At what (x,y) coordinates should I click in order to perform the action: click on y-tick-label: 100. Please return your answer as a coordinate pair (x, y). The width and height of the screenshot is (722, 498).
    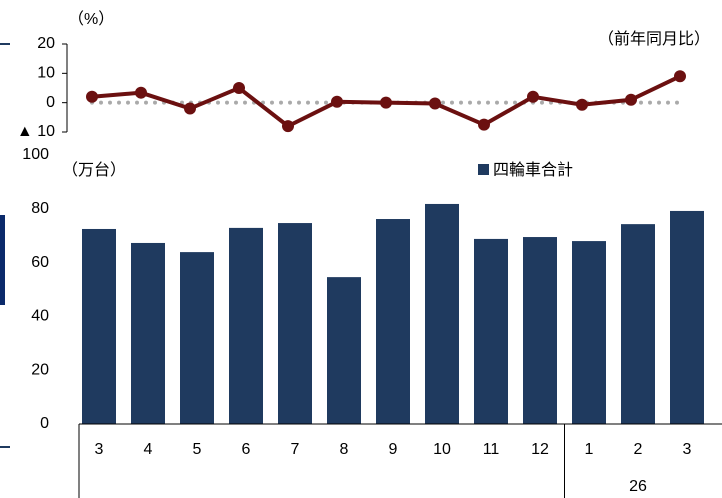
    Looking at the image, I should click on (35, 154).